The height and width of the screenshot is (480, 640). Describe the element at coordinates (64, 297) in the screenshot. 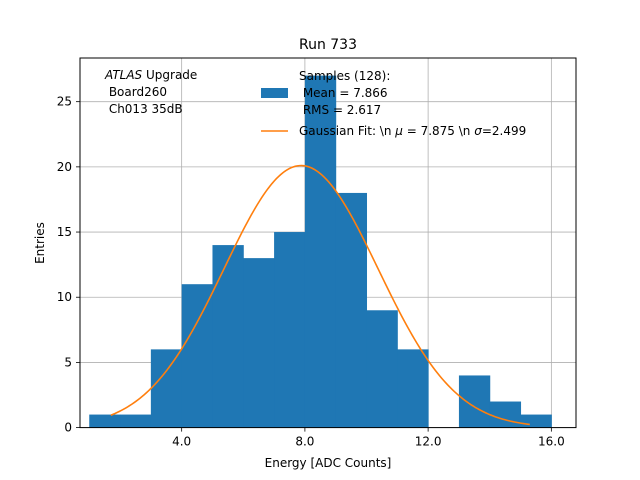

I see `y-tick-label: 10` at that location.